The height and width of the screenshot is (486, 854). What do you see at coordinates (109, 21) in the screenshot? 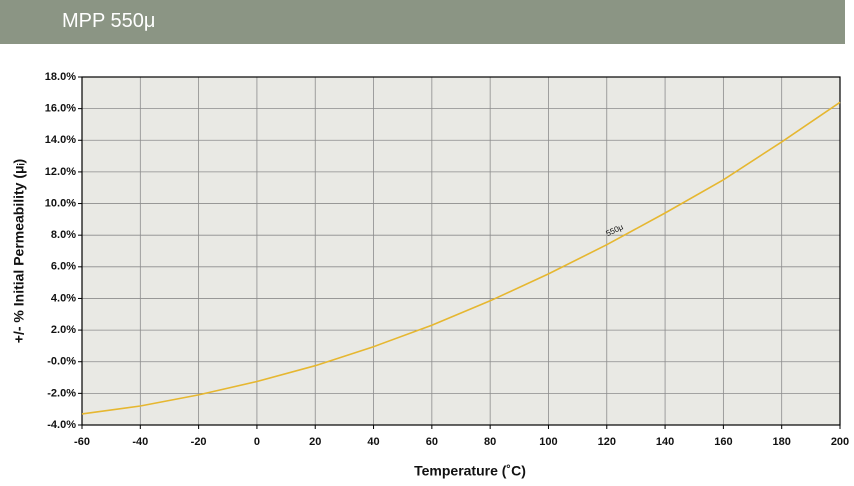
I see `header-title: MPP 550μ` at bounding box center [109, 21].